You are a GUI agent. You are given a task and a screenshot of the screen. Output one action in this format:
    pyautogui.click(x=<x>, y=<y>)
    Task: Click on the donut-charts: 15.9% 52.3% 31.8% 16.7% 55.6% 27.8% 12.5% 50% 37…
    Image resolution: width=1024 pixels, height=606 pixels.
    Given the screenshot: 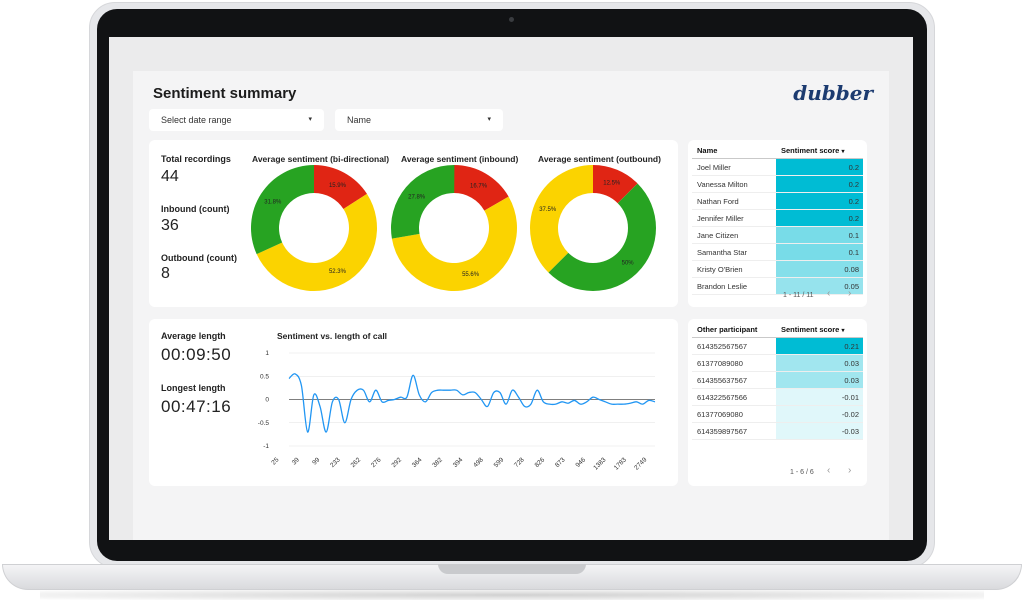 What is the action you would take?
    pyautogui.click(x=453, y=228)
    